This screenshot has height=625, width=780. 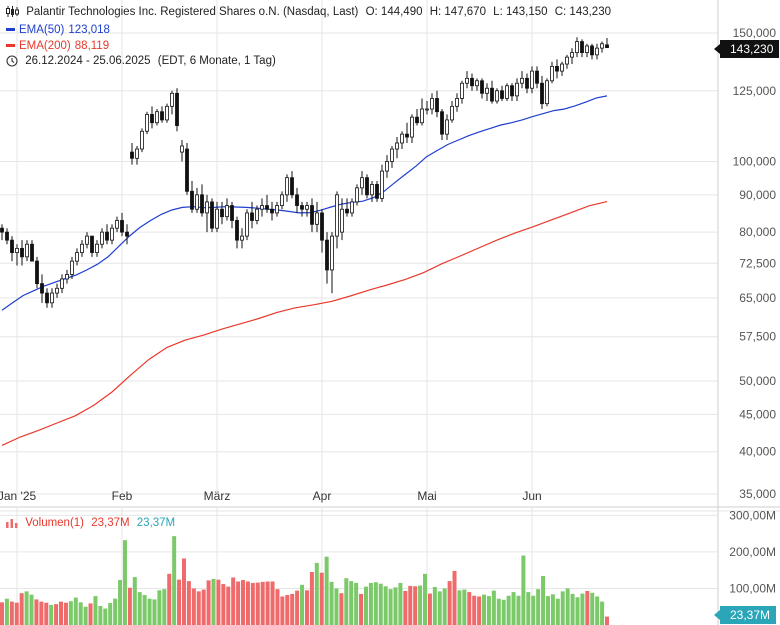 I want to click on high-value: H: 147,670, so click(x=457, y=12).